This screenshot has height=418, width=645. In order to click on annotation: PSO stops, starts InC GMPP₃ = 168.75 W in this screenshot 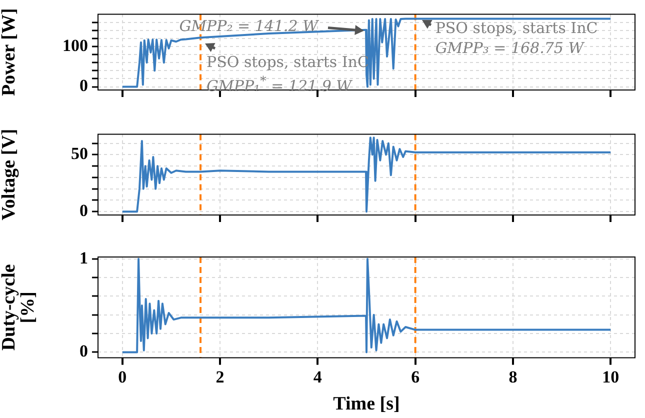, I will do `click(516, 37)`.